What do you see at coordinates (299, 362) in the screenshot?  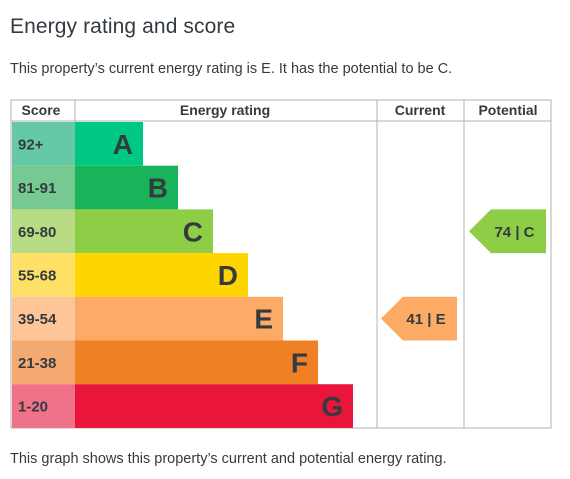 I see `band-letter-f: F` at bounding box center [299, 362].